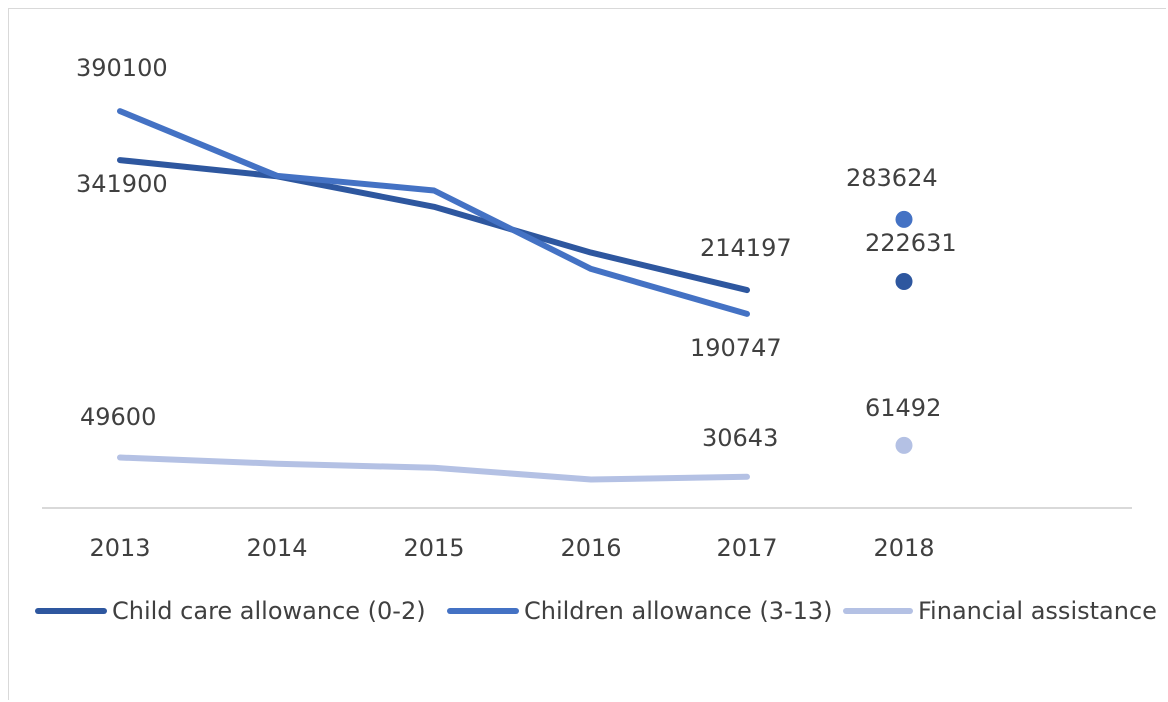 The height and width of the screenshot is (702, 1168). Describe the element at coordinates (736, 348) in the screenshot. I see `data-label-1-4: 190747` at that location.